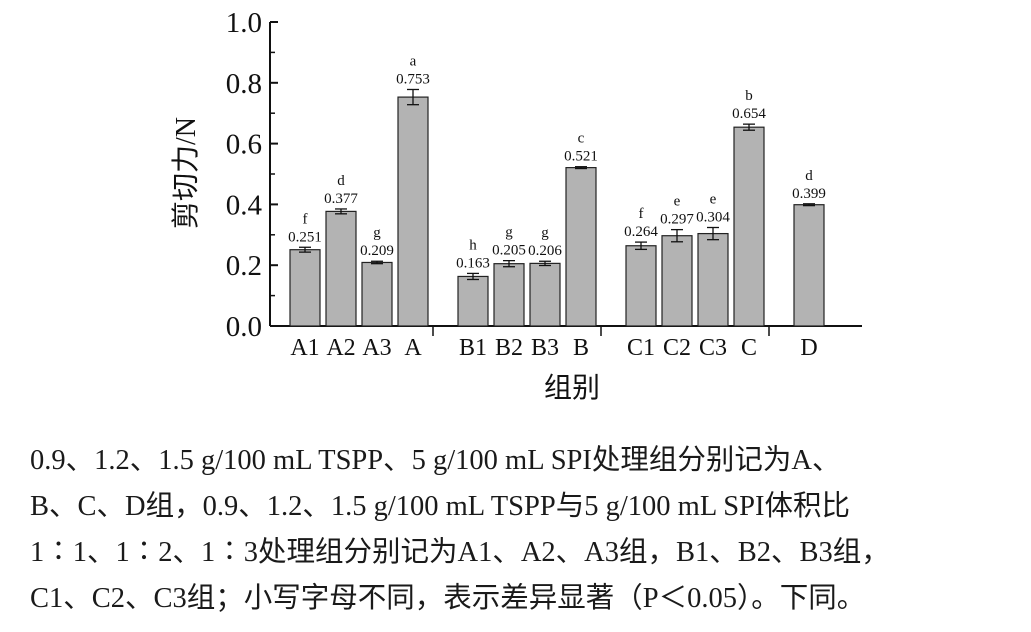 The image size is (1031, 632). What do you see at coordinates (413, 211) in the screenshot?
I see `bar-A` at bounding box center [413, 211].